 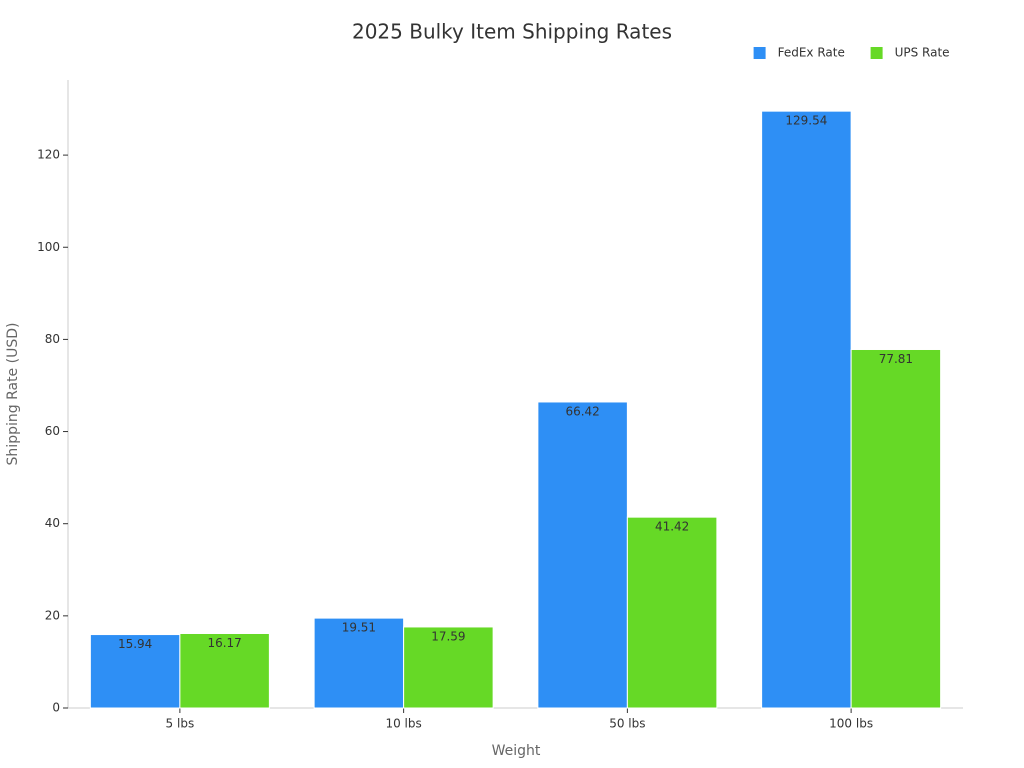 I want to click on y-tick-label: 120, so click(x=48, y=155).